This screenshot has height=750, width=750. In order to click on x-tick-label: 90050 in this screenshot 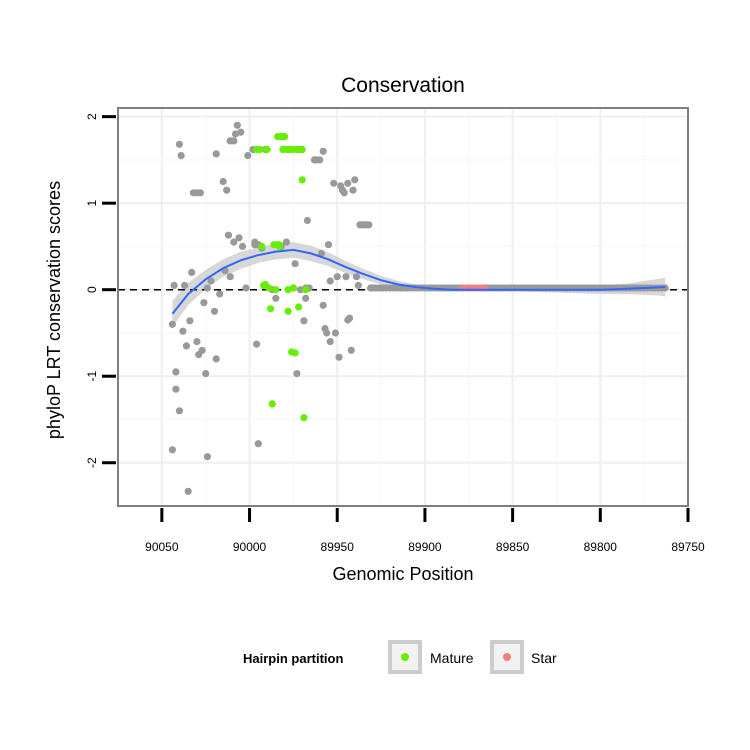, I will do `click(162, 547)`.